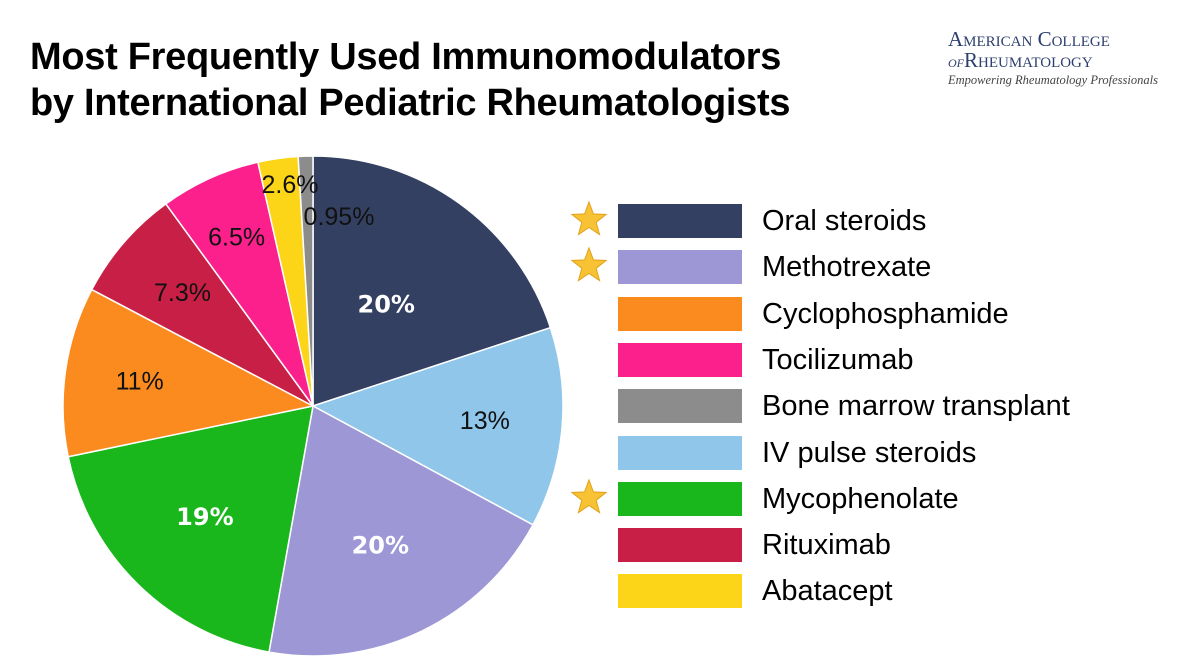  Describe the element at coordinates (406, 57) in the screenshot. I see `chart-title-line-1: Most Frequently Used Immunomodulators` at that location.